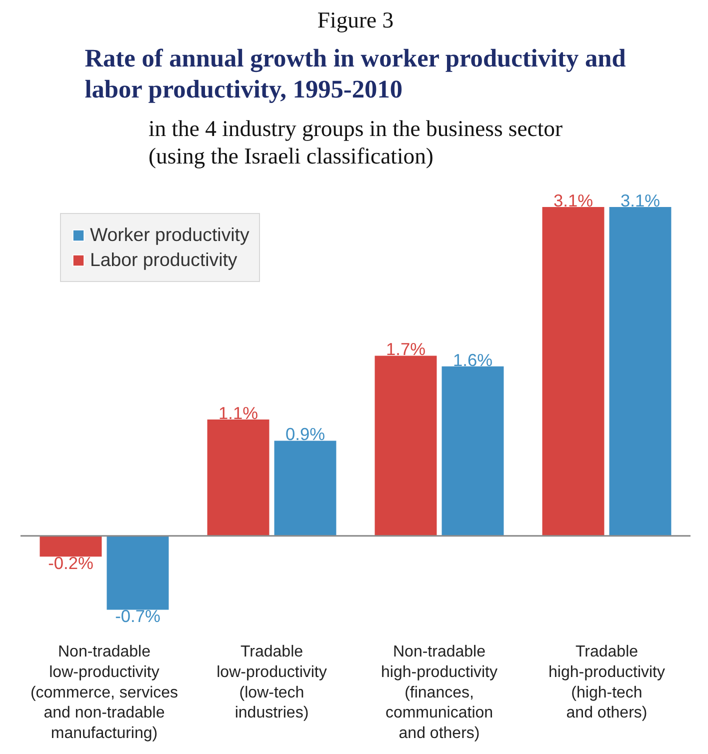 This screenshot has height=754, width=708. Describe the element at coordinates (305, 434) in the screenshot. I see `data-label: 0.9%` at that location.